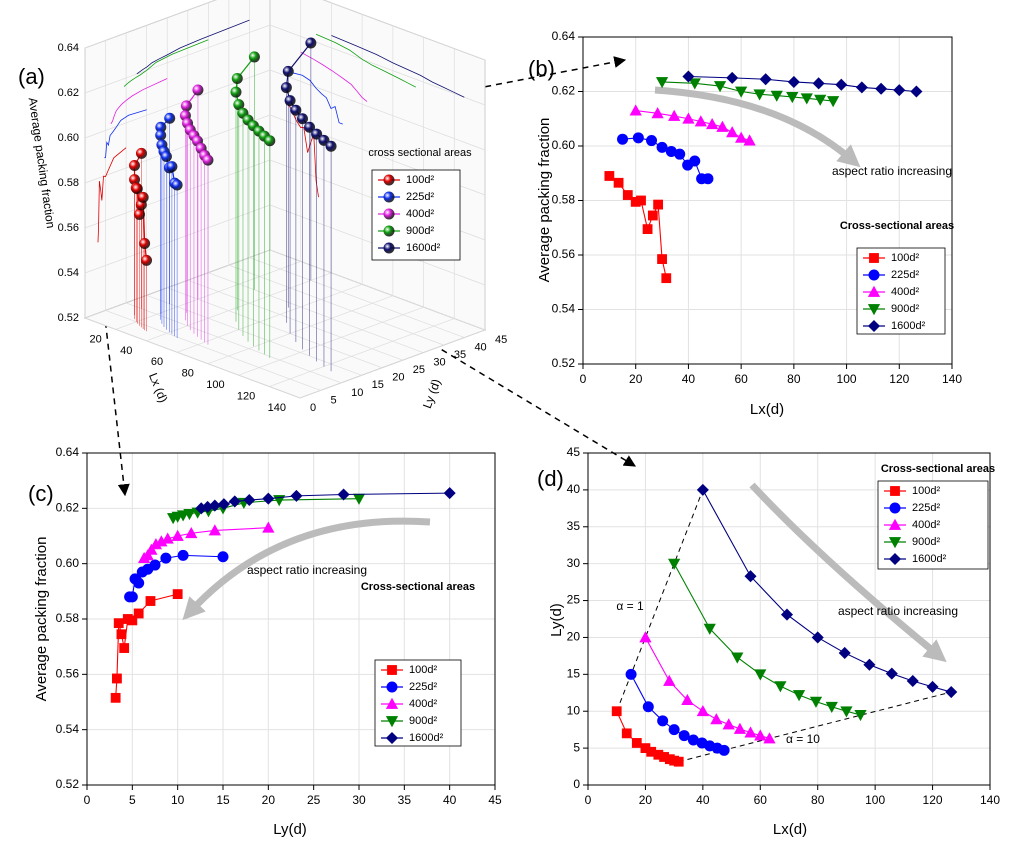 The image size is (1024, 854). I want to click on dashed-arrow, so click(520, 396).